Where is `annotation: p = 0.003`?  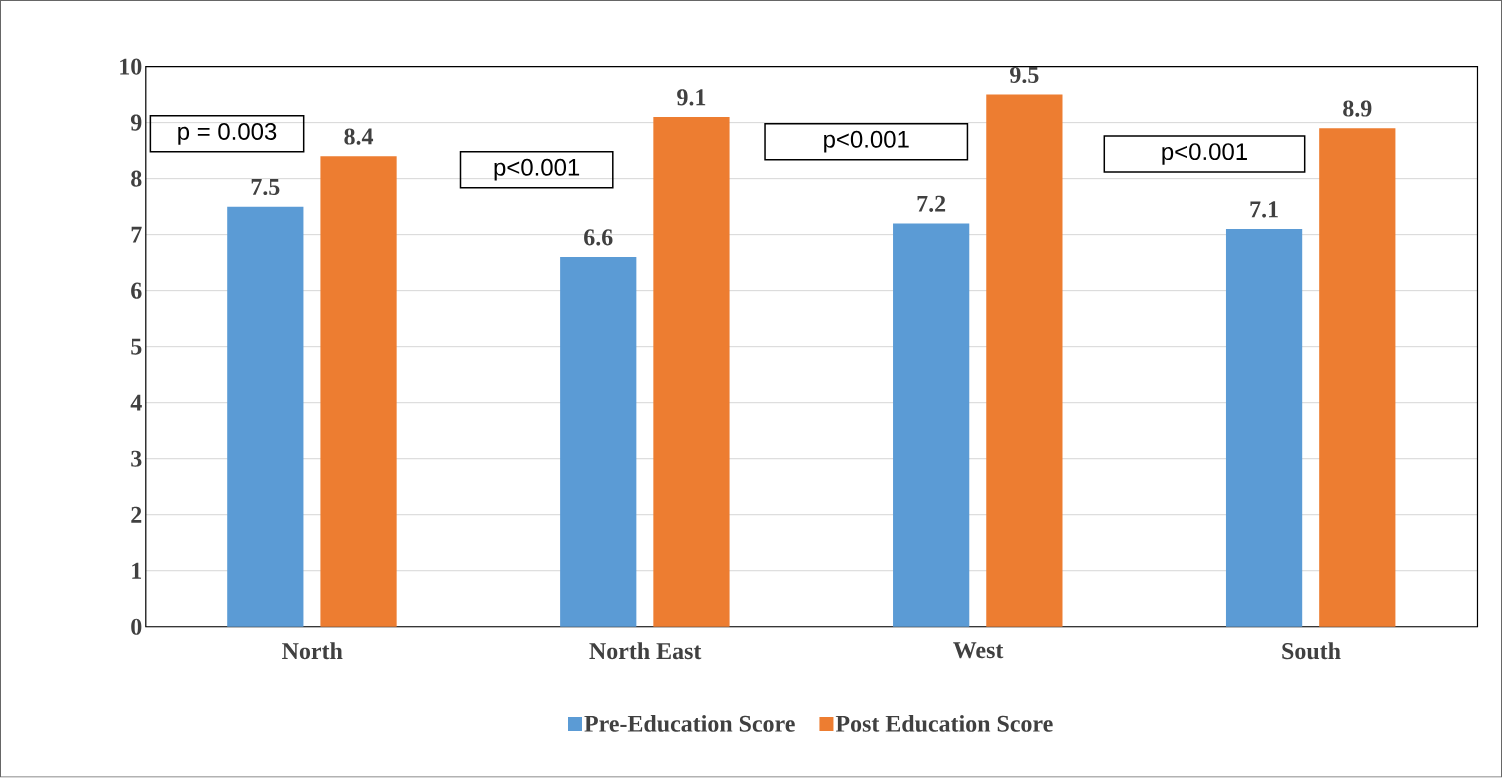
annotation: p = 0.003 is located at coordinates (227, 134).